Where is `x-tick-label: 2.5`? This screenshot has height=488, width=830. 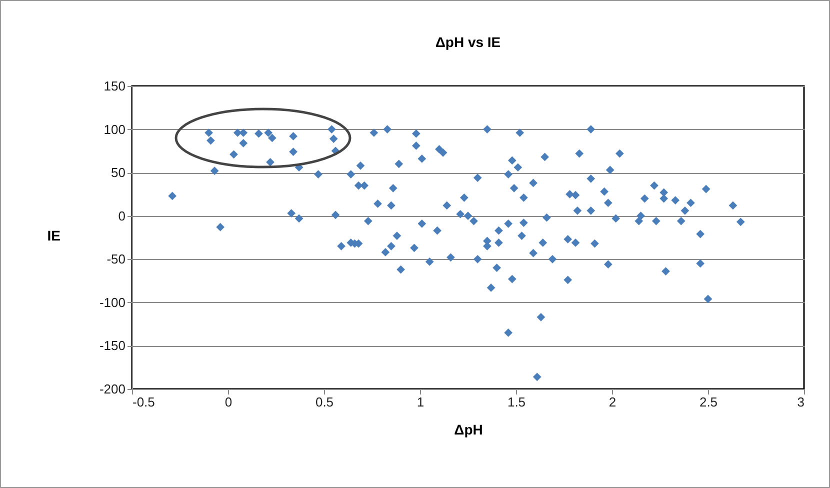 x-tick-label: 2.5 is located at coordinates (708, 402).